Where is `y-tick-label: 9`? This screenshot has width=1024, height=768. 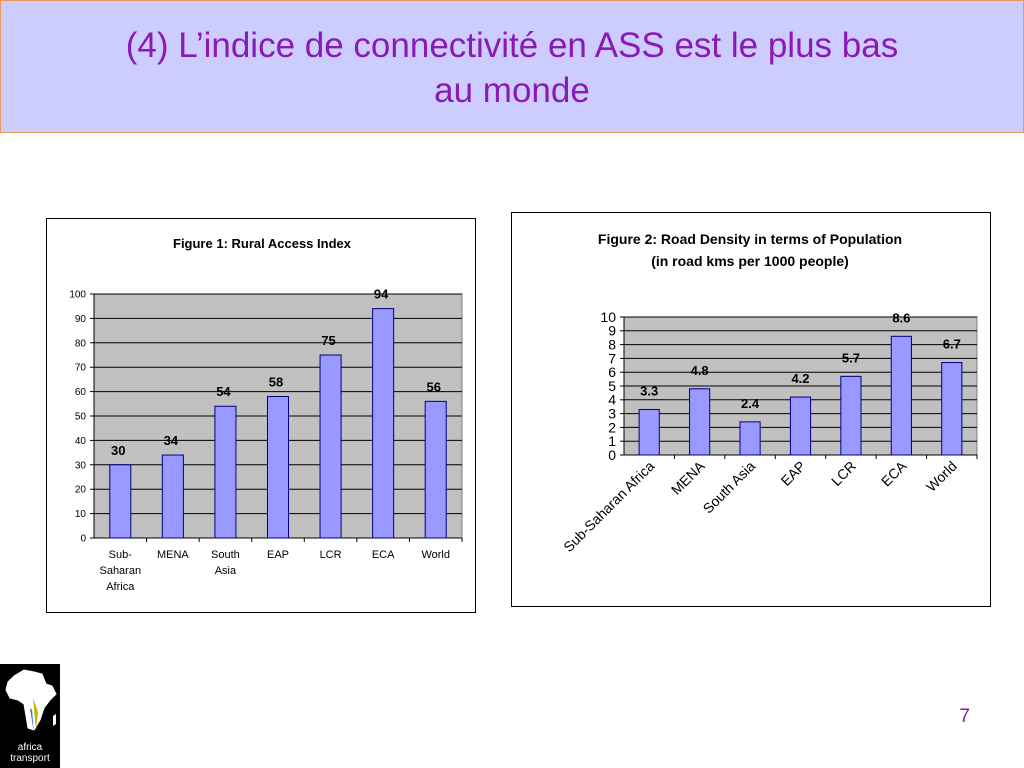 y-tick-label: 9 is located at coordinates (612, 331).